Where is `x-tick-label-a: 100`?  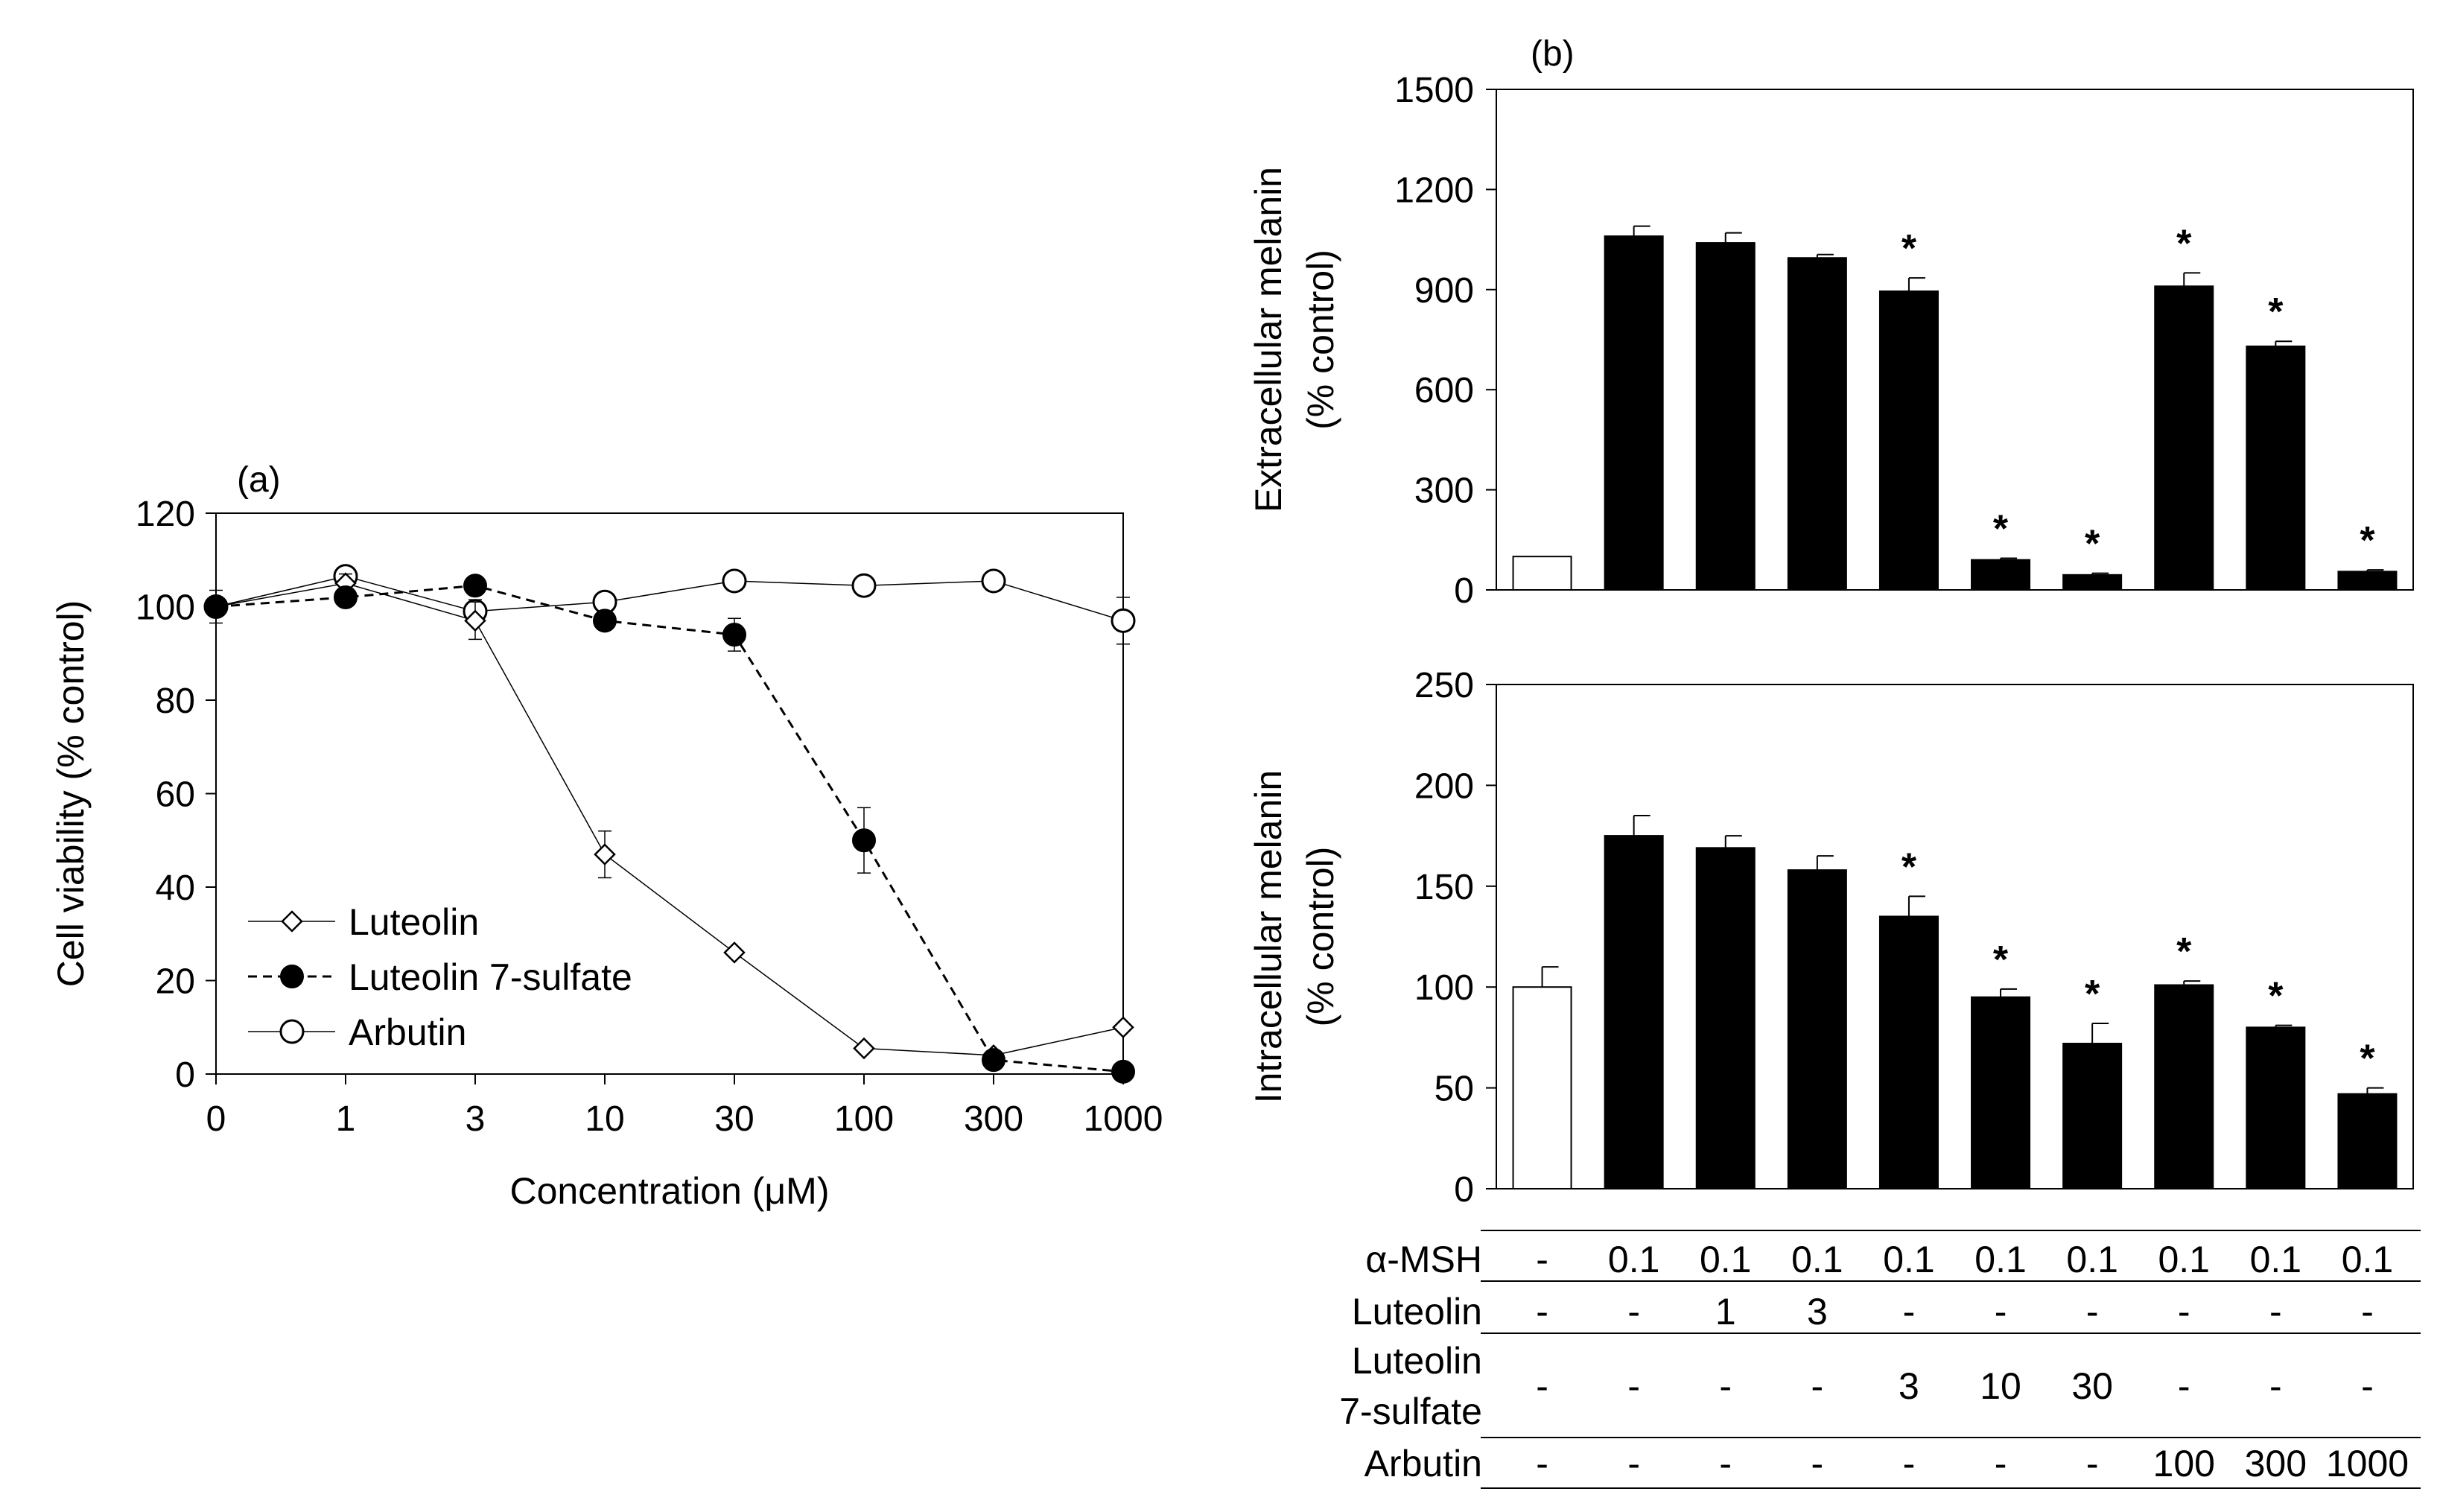
x-tick-label-a: 100 is located at coordinates (864, 1119).